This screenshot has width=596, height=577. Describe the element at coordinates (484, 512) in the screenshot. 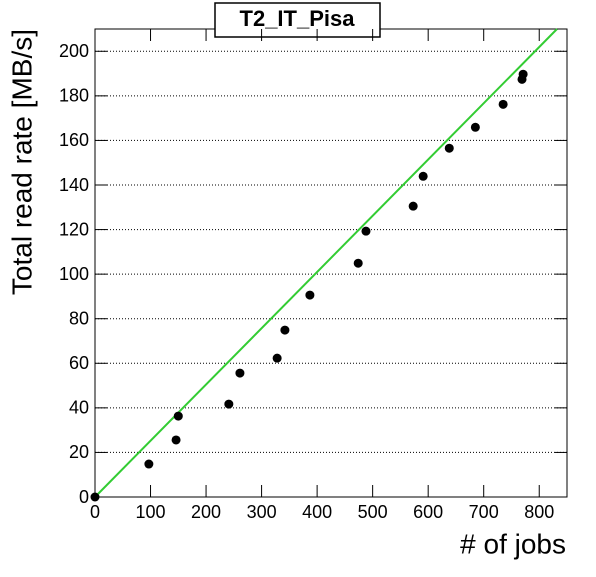

I see `x-tick-label: 700` at that location.